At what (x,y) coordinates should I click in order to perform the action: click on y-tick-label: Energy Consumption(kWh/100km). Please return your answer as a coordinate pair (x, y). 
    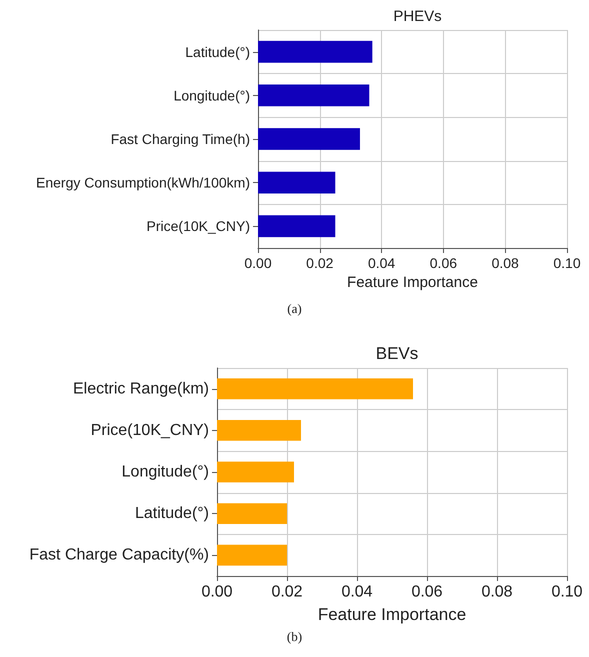
    Looking at the image, I should click on (143, 182).